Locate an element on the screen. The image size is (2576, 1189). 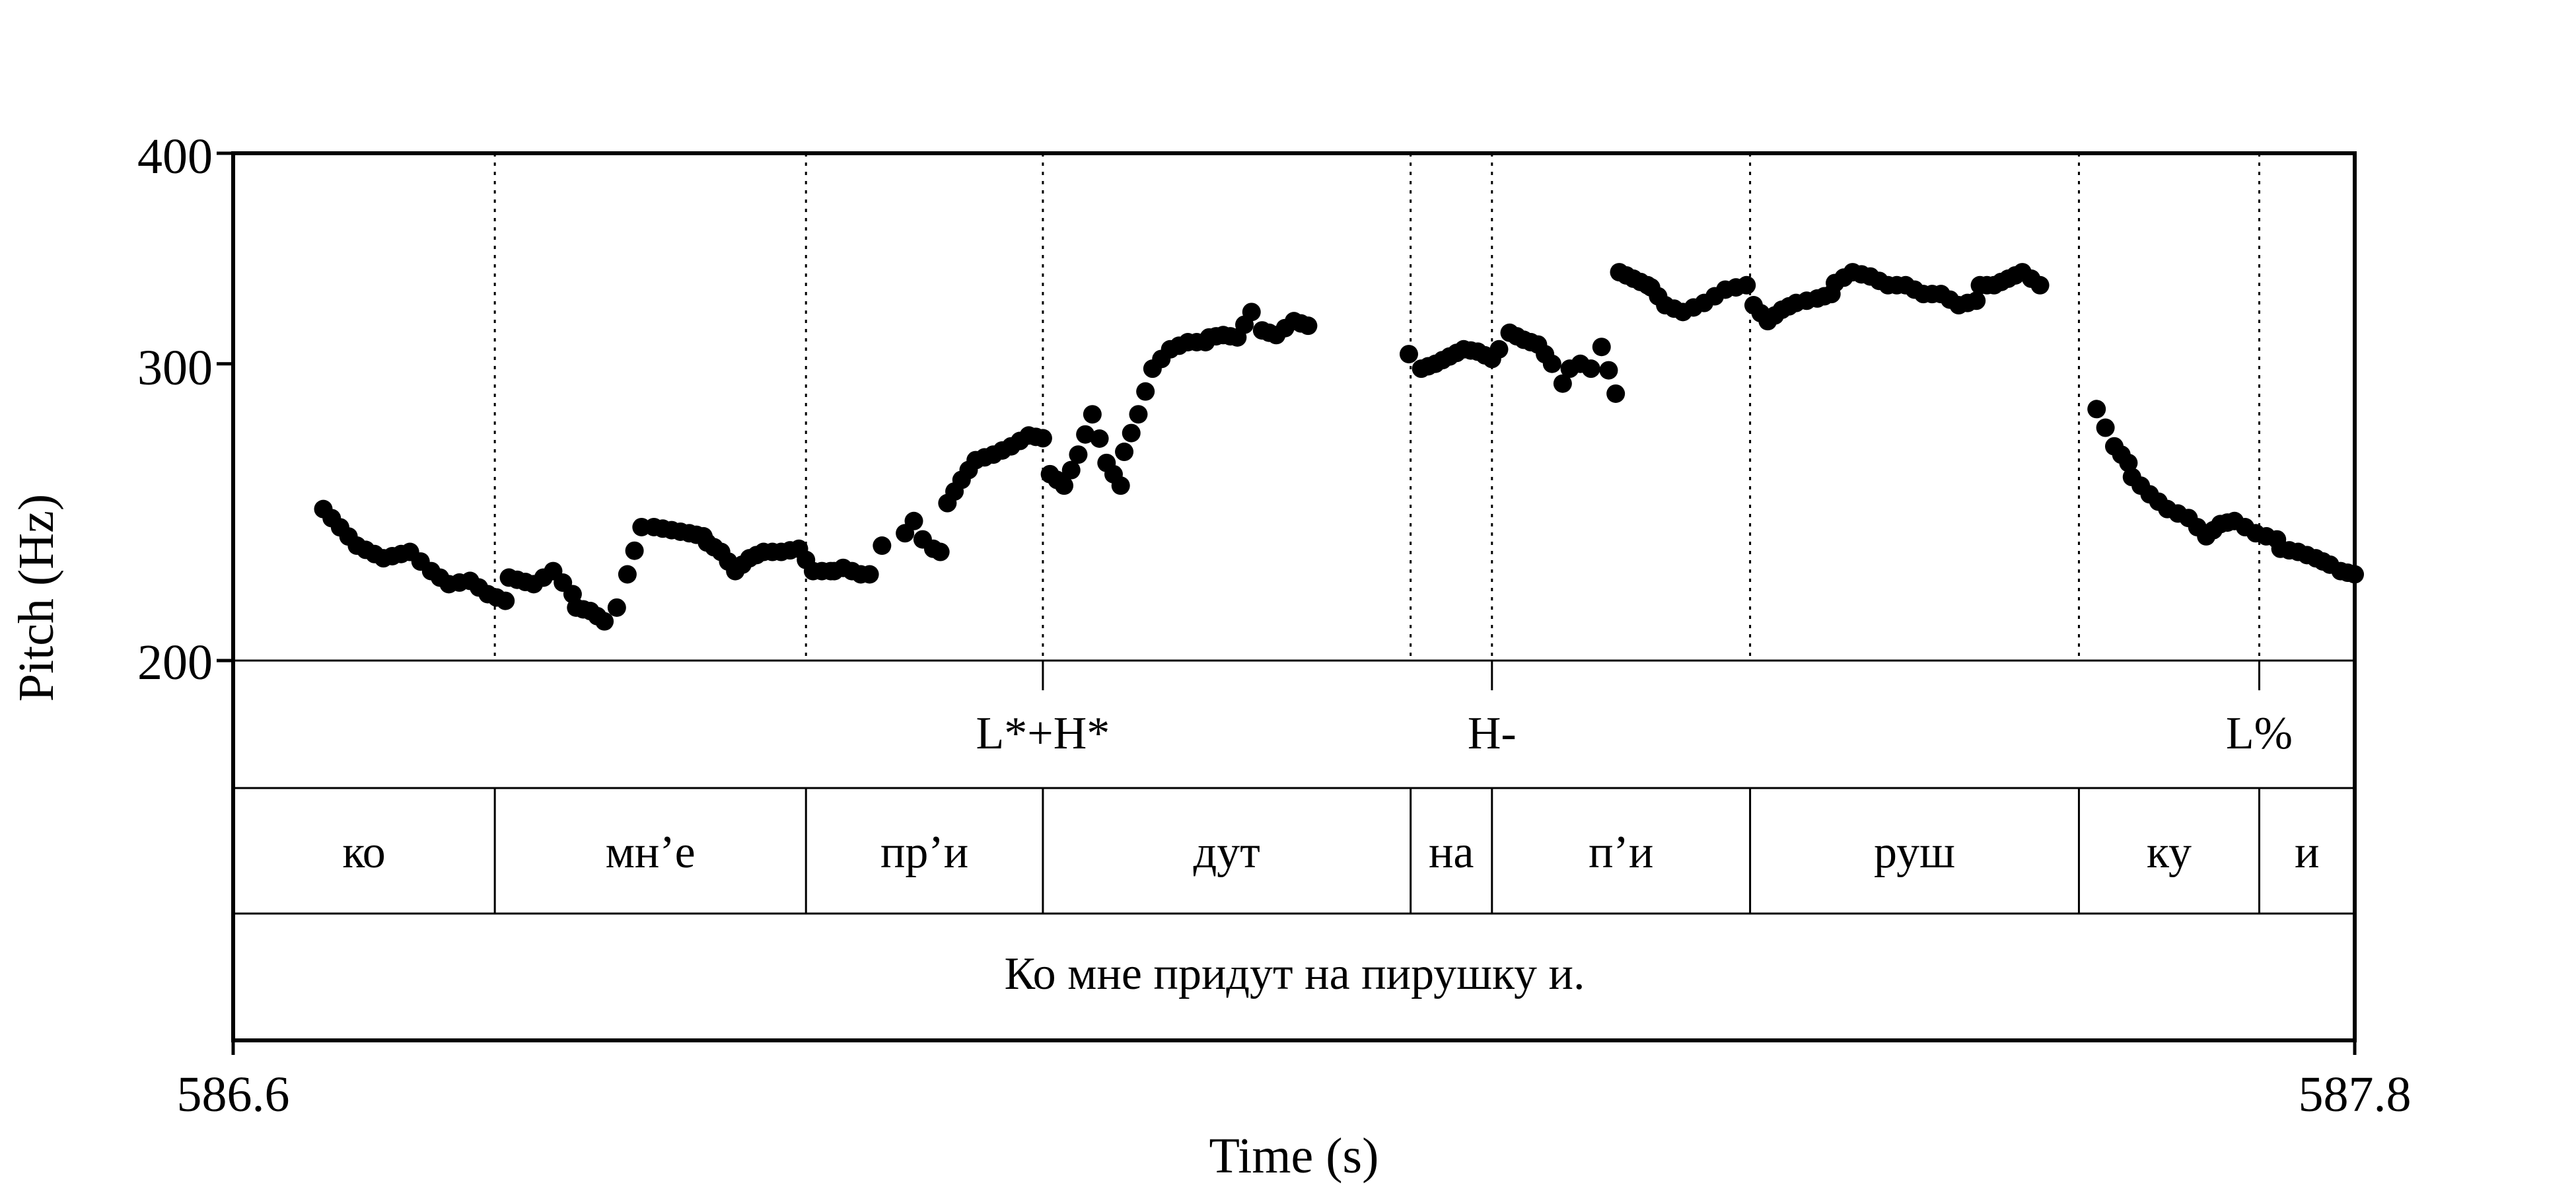
tone-label: L% is located at coordinates (2260, 733).